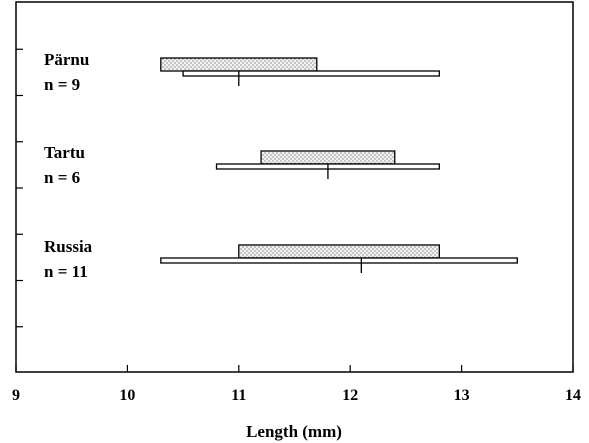 The width and height of the screenshot is (589, 443). What do you see at coordinates (127, 395) in the screenshot?
I see `x-tick-label: 10` at bounding box center [127, 395].